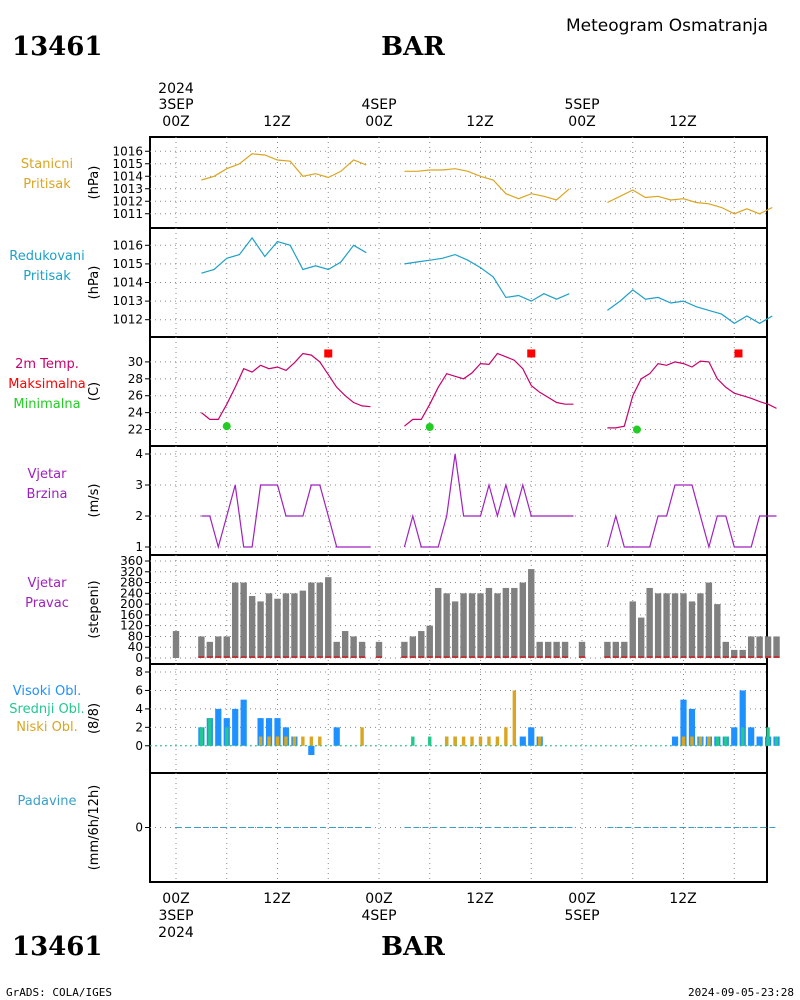  What do you see at coordinates (139, 454) in the screenshot?
I see `y-tick-label: 4` at bounding box center [139, 454].